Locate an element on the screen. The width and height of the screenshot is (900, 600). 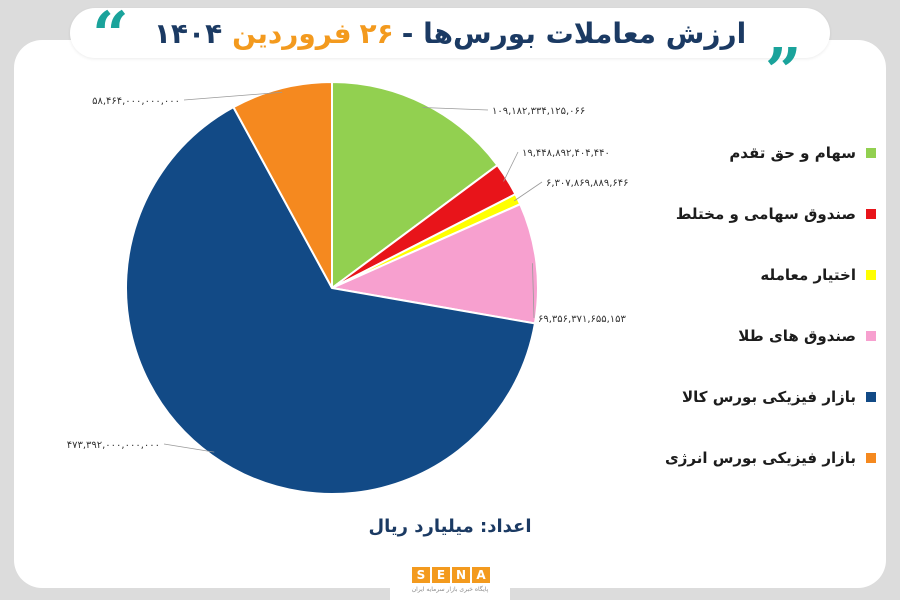
legend-label: سهام و حق تقدم is located at coordinates (792, 153).